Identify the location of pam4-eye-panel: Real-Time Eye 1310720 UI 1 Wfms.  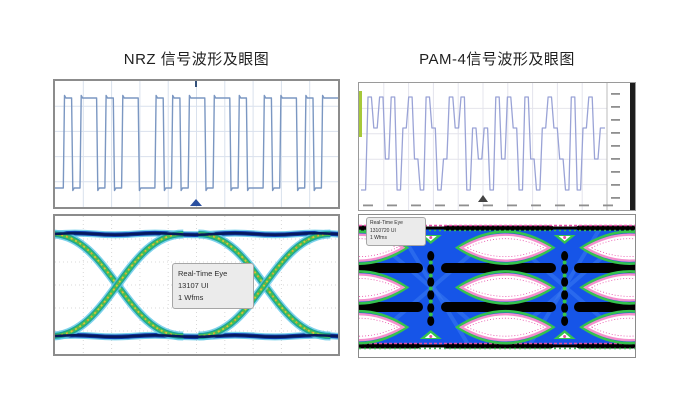
(497, 286).